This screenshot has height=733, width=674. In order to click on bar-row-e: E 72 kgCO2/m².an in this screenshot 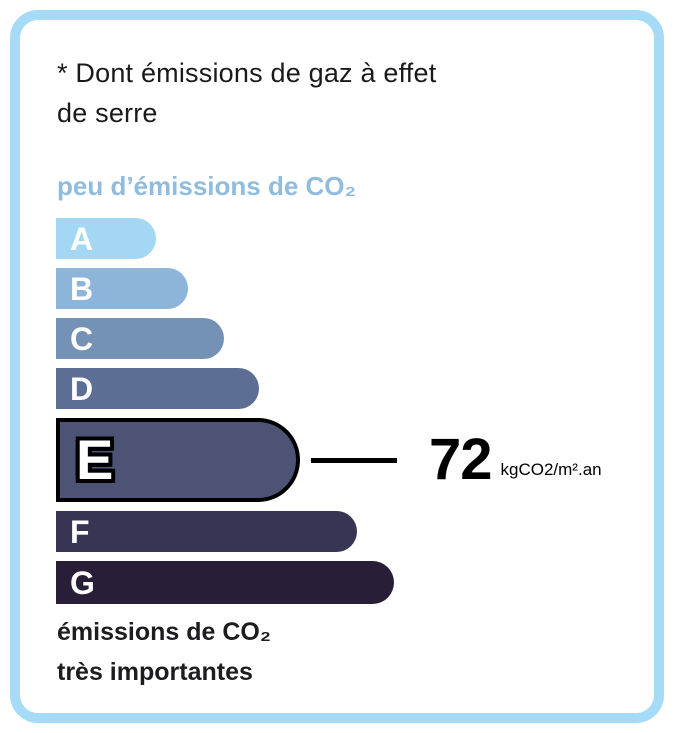, I will do `click(346, 460)`.